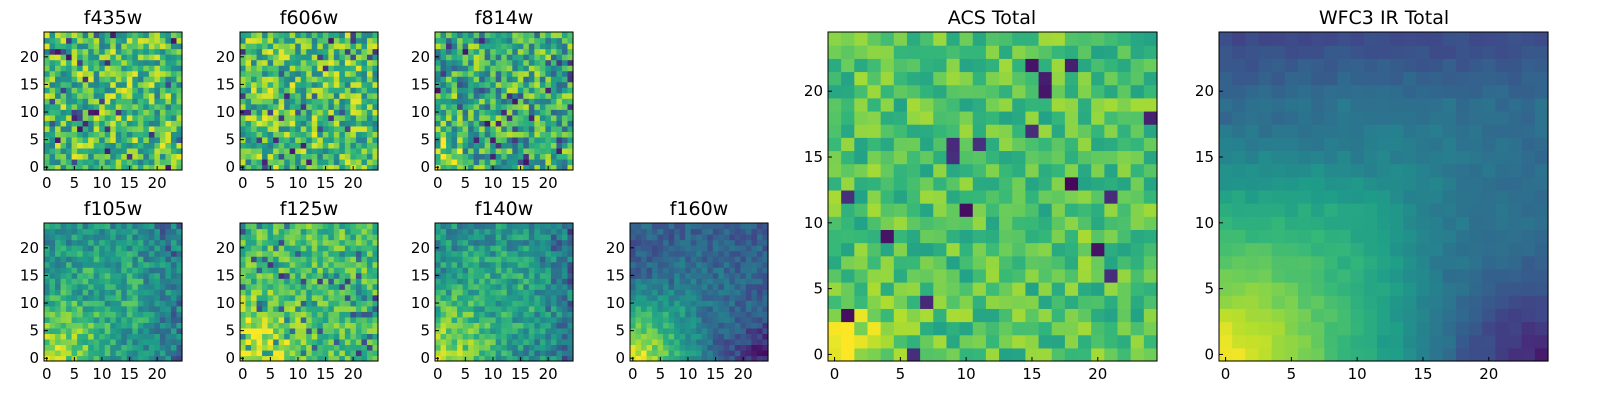 The image size is (1600, 400). I want to click on x-tick-label: 0, so click(47, 374).